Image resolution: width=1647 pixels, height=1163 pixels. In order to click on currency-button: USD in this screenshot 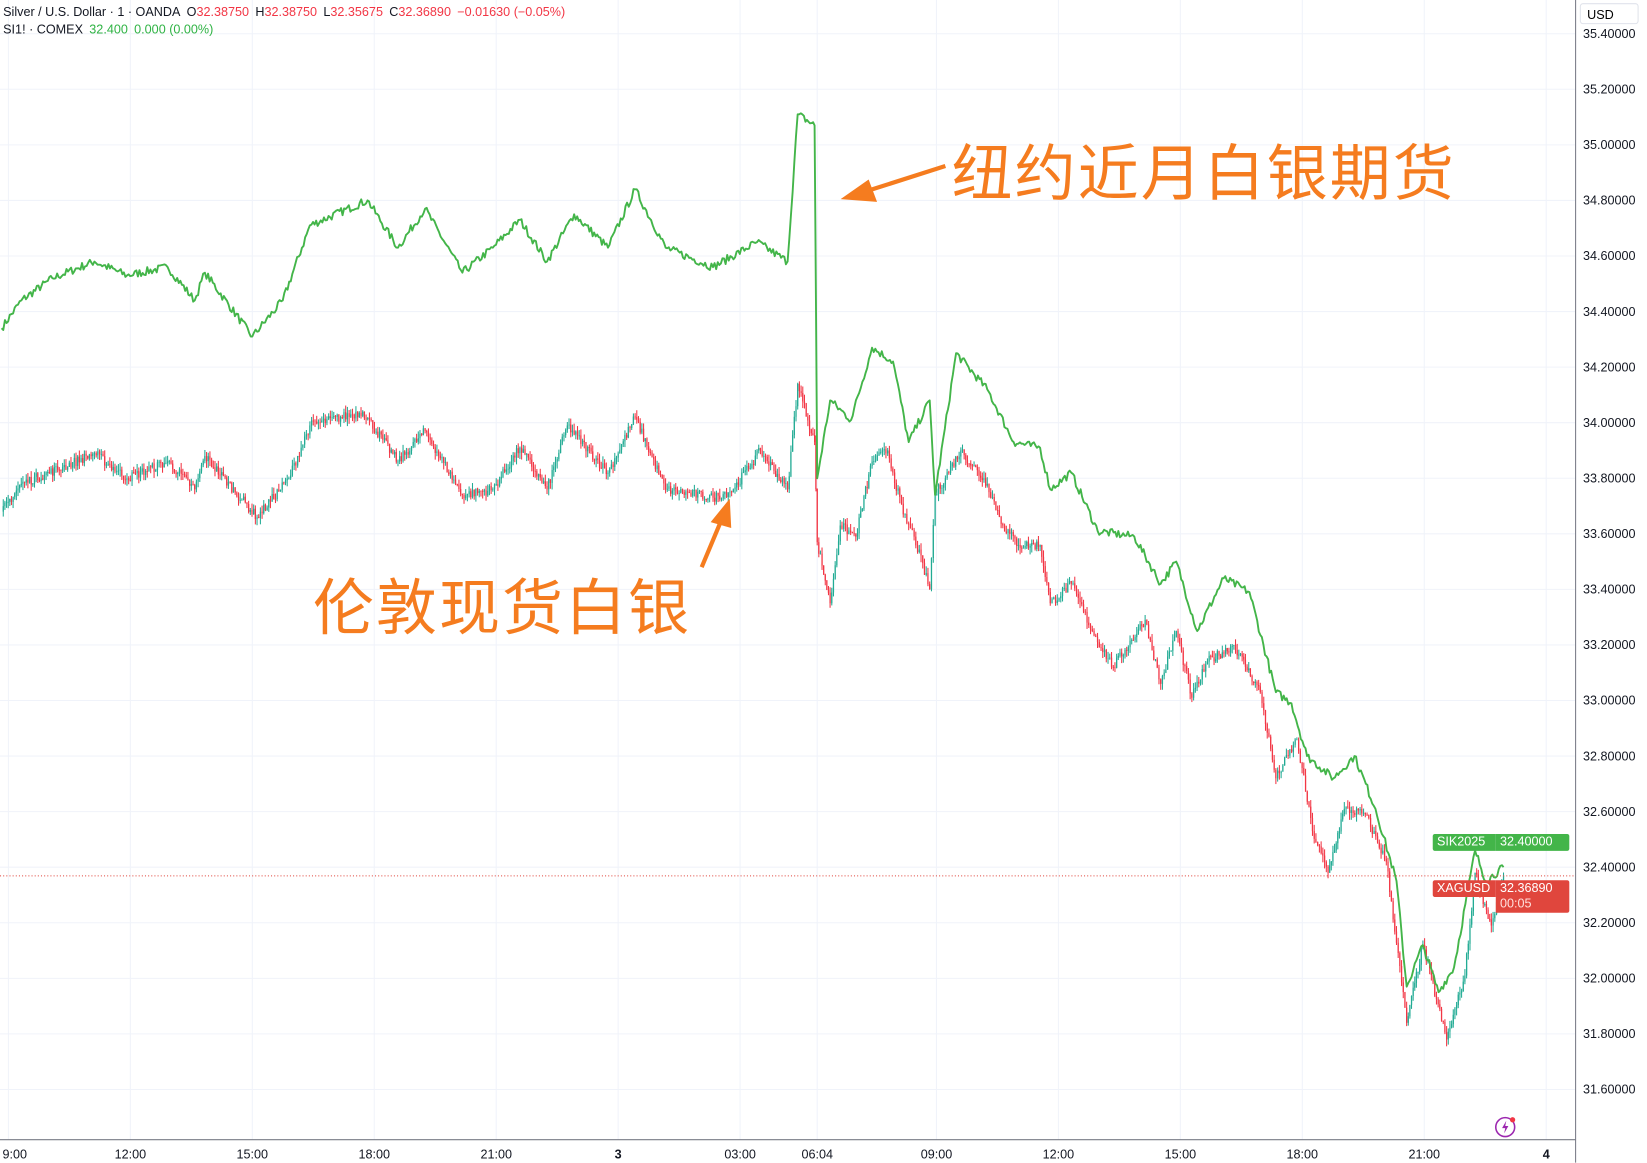, I will do `click(1609, 14)`.